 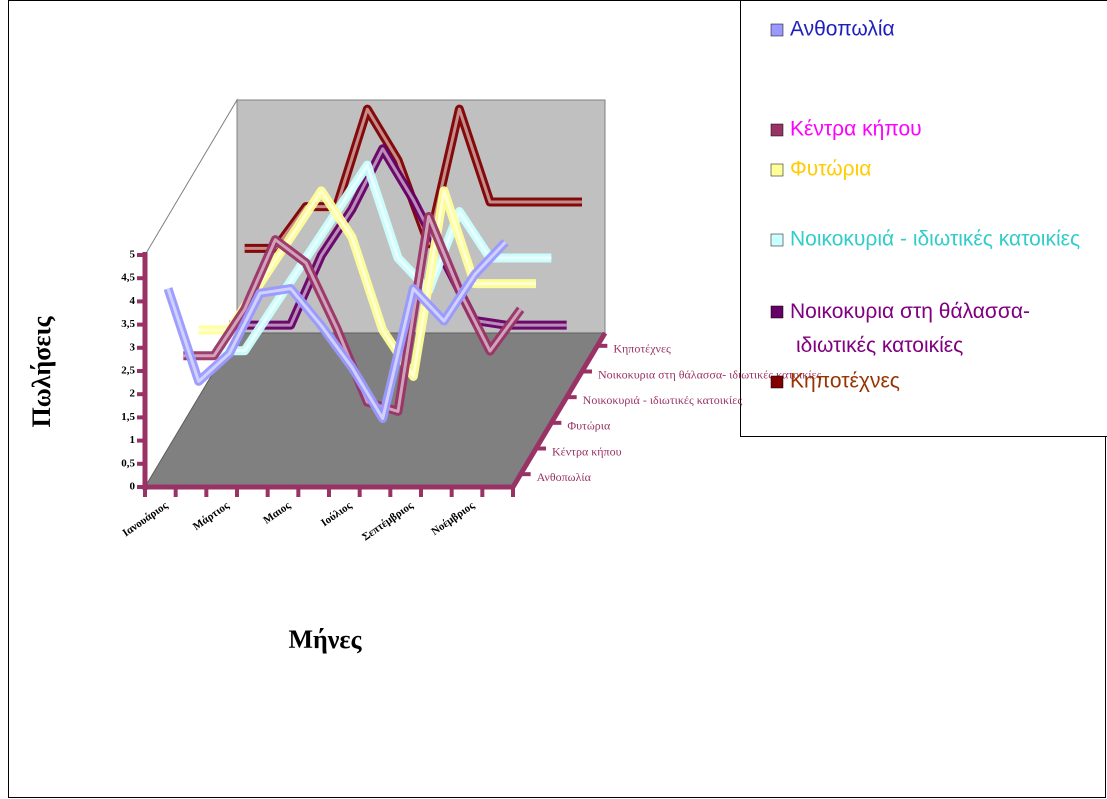 What do you see at coordinates (133, 255) in the screenshot?
I see `y-tick-label: 5` at bounding box center [133, 255].